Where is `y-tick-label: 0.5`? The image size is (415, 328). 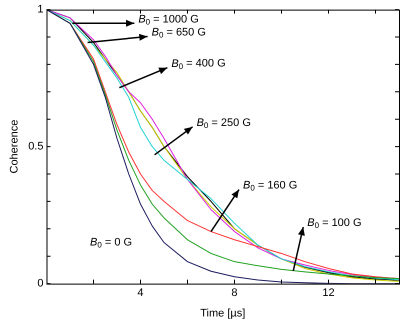
y-tick-label: 0.5 is located at coordinates (36, 146).